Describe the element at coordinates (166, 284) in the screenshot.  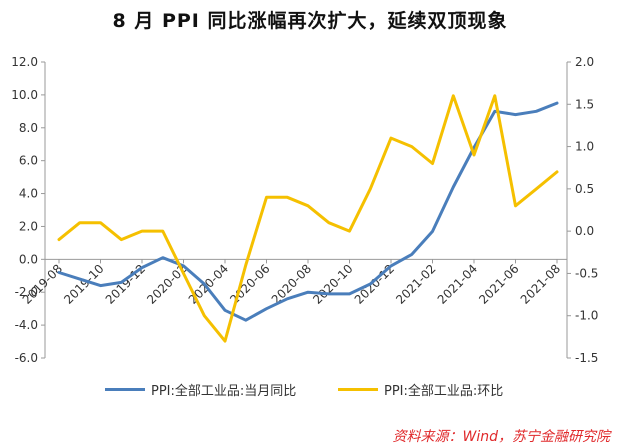
I see `x-tick-label: 2020-02` at that location.